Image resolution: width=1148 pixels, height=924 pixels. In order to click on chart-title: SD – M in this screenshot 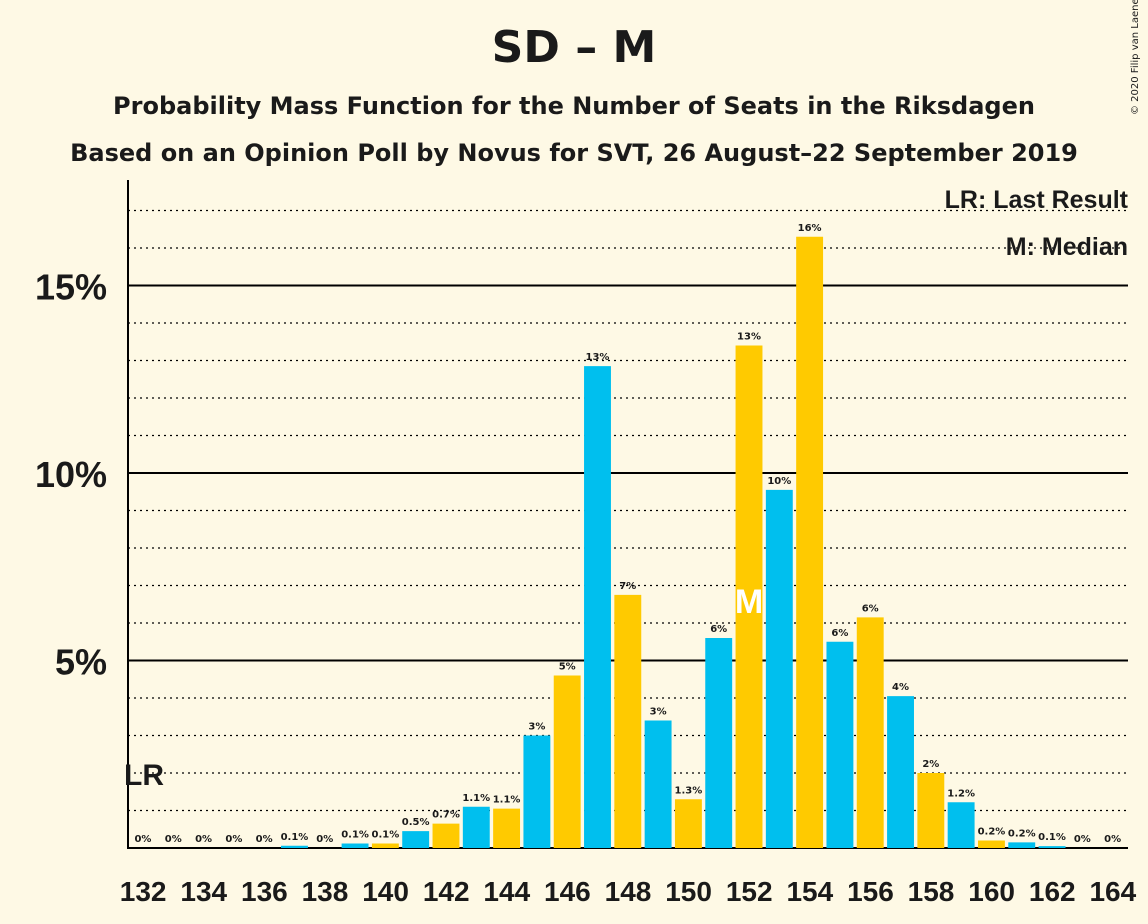, I will do `click(574, 47)`.